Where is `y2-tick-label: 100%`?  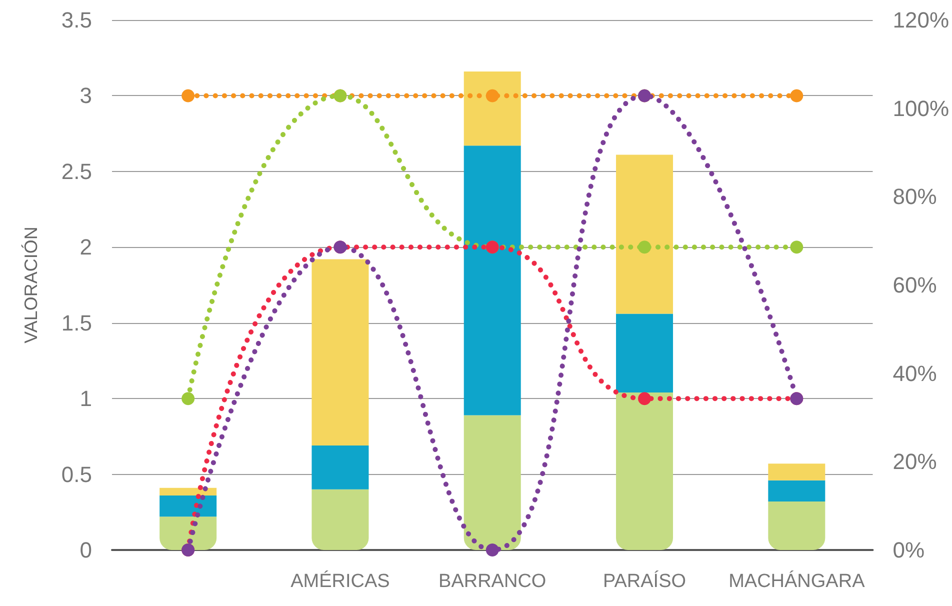 y2-tick-label: 100% is located at coordinates (921, 108).